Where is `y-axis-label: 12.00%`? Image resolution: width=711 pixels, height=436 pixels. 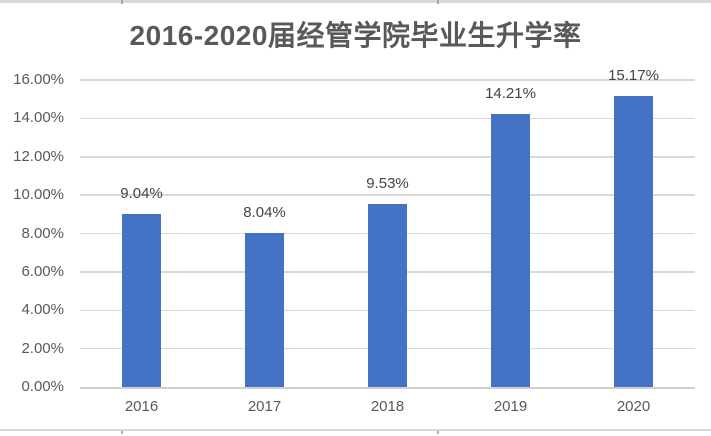
y-axis-label: 12.00% is located at coordinates (38, 156).